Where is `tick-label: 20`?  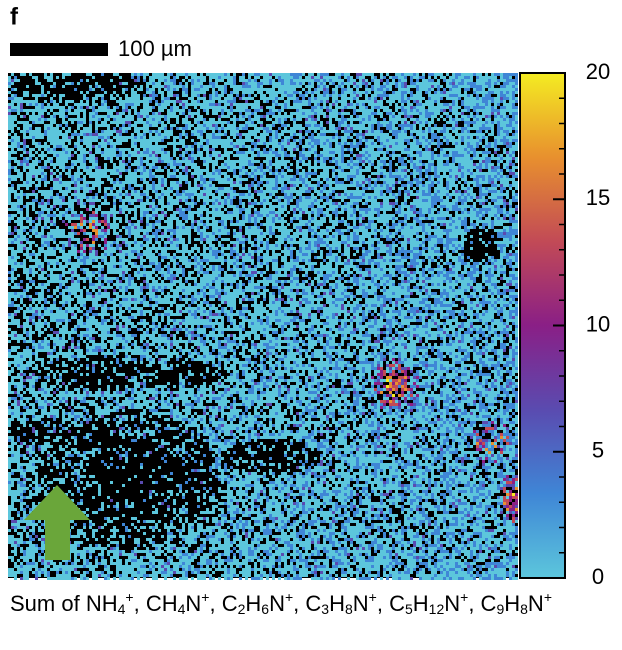
tick-label: 20 is located at coordinates (598, 71).